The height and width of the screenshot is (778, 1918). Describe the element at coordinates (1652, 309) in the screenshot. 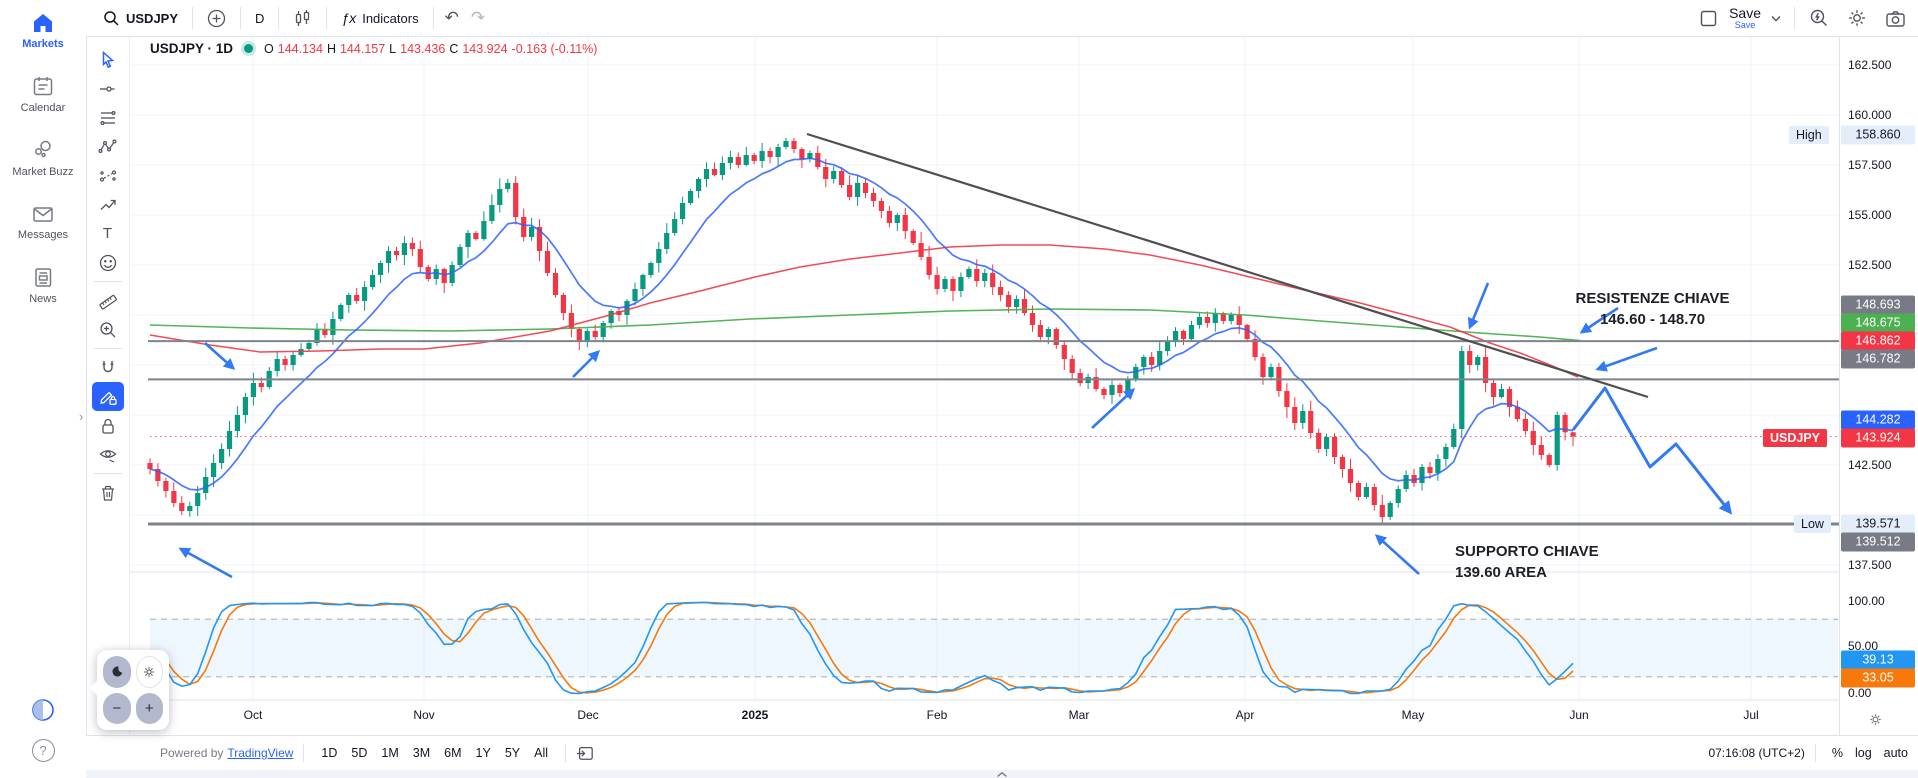

I see `resistance-annotation: RESISTENZE CHIAVE 146.60 - 148.70` at that location.